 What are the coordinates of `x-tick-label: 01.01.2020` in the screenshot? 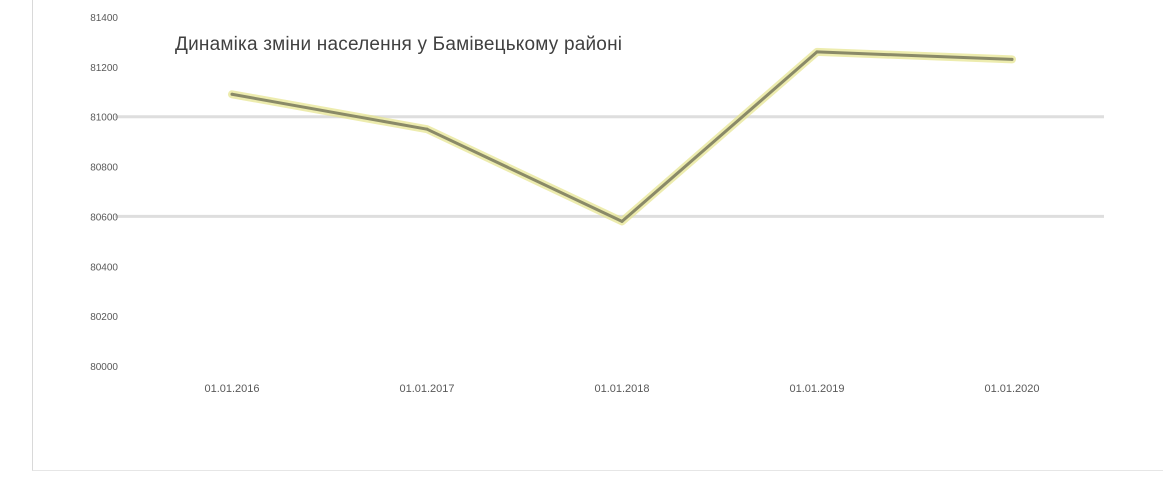 It's located at (1011, 389).